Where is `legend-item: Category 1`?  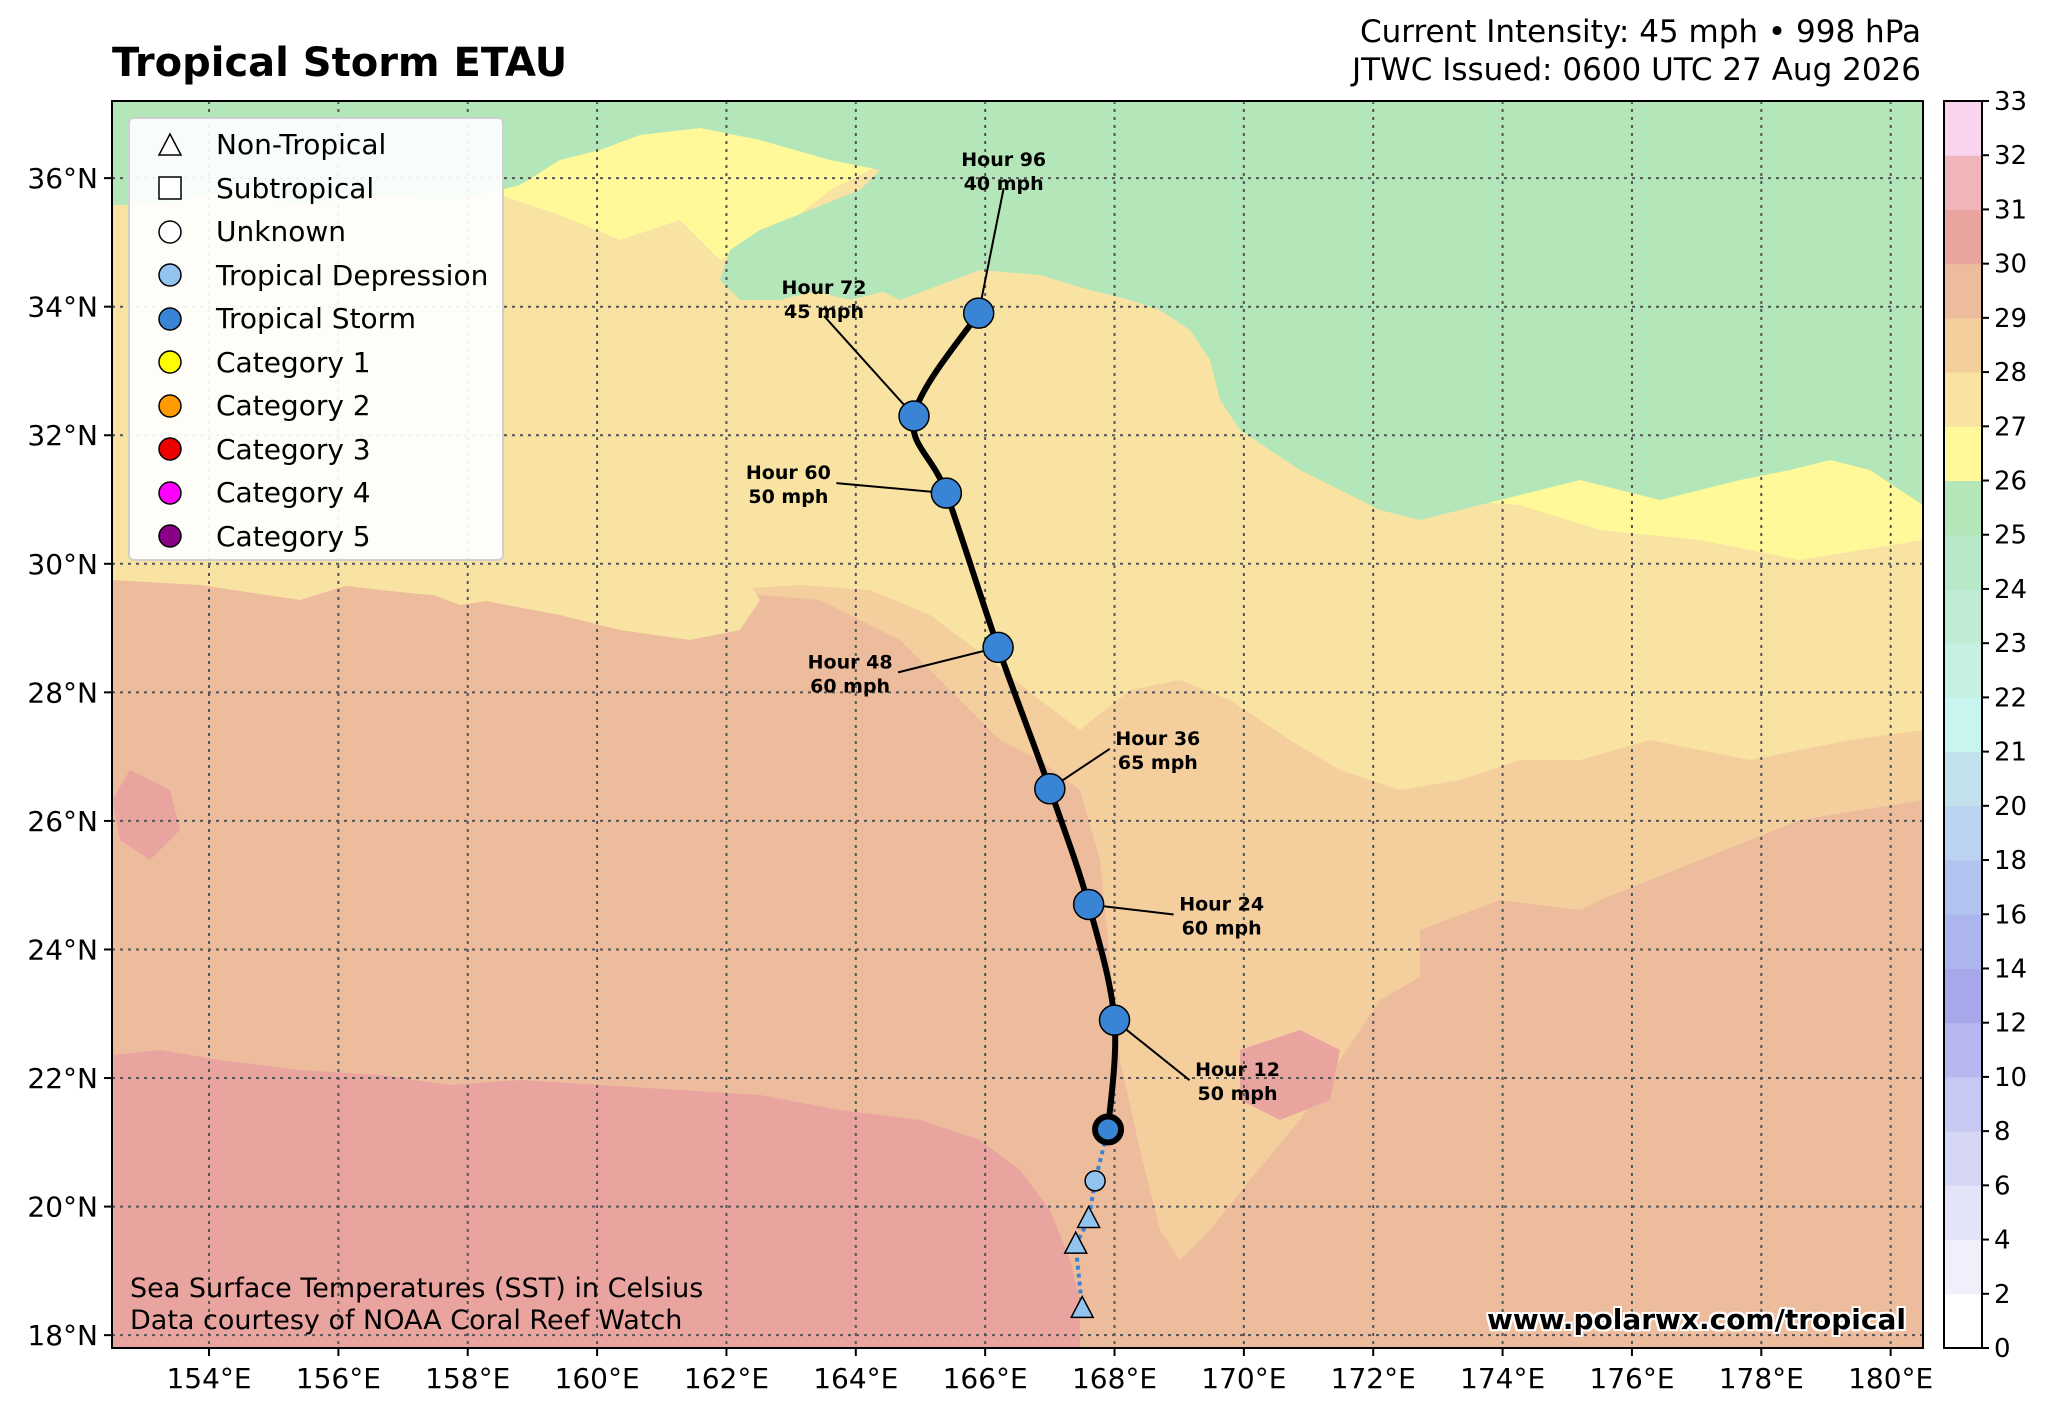
legend-item: Category 1 is located at coordinates (316, 363).